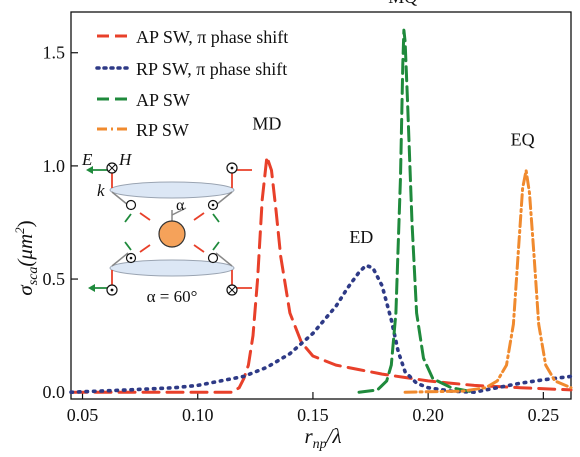 This screenshot has height=457, width=580. What do you see at coordinates (101, 190) in the screenshot?
I see `k-label: k` at bounding box center [101, 190].